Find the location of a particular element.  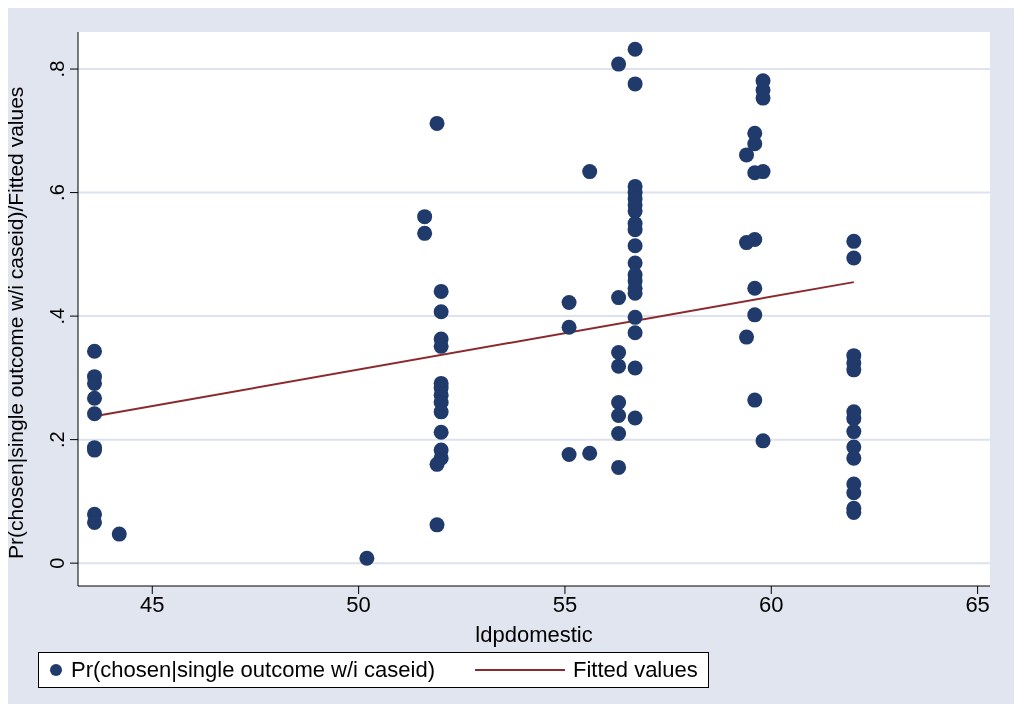

y-tick-label: .2 is located at coordinates (57, 439).